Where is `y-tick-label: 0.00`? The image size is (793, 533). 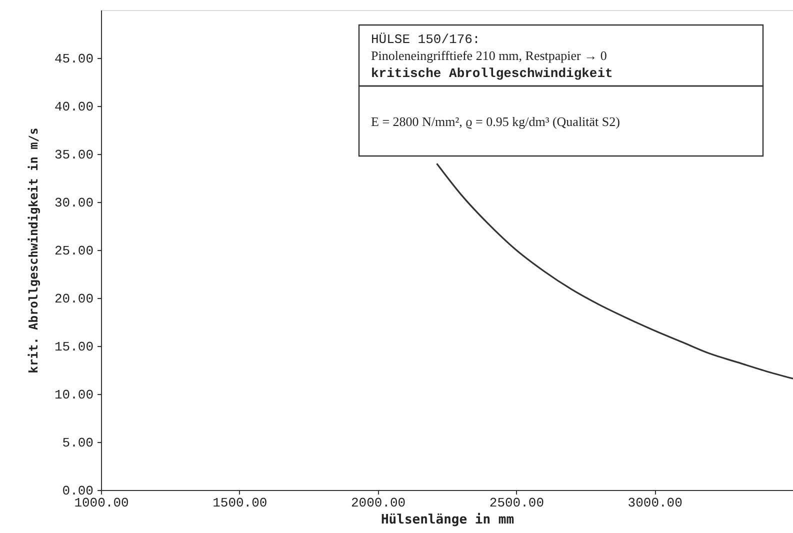 y-tick-label: 0.00 is located at coordinates (78, 491).